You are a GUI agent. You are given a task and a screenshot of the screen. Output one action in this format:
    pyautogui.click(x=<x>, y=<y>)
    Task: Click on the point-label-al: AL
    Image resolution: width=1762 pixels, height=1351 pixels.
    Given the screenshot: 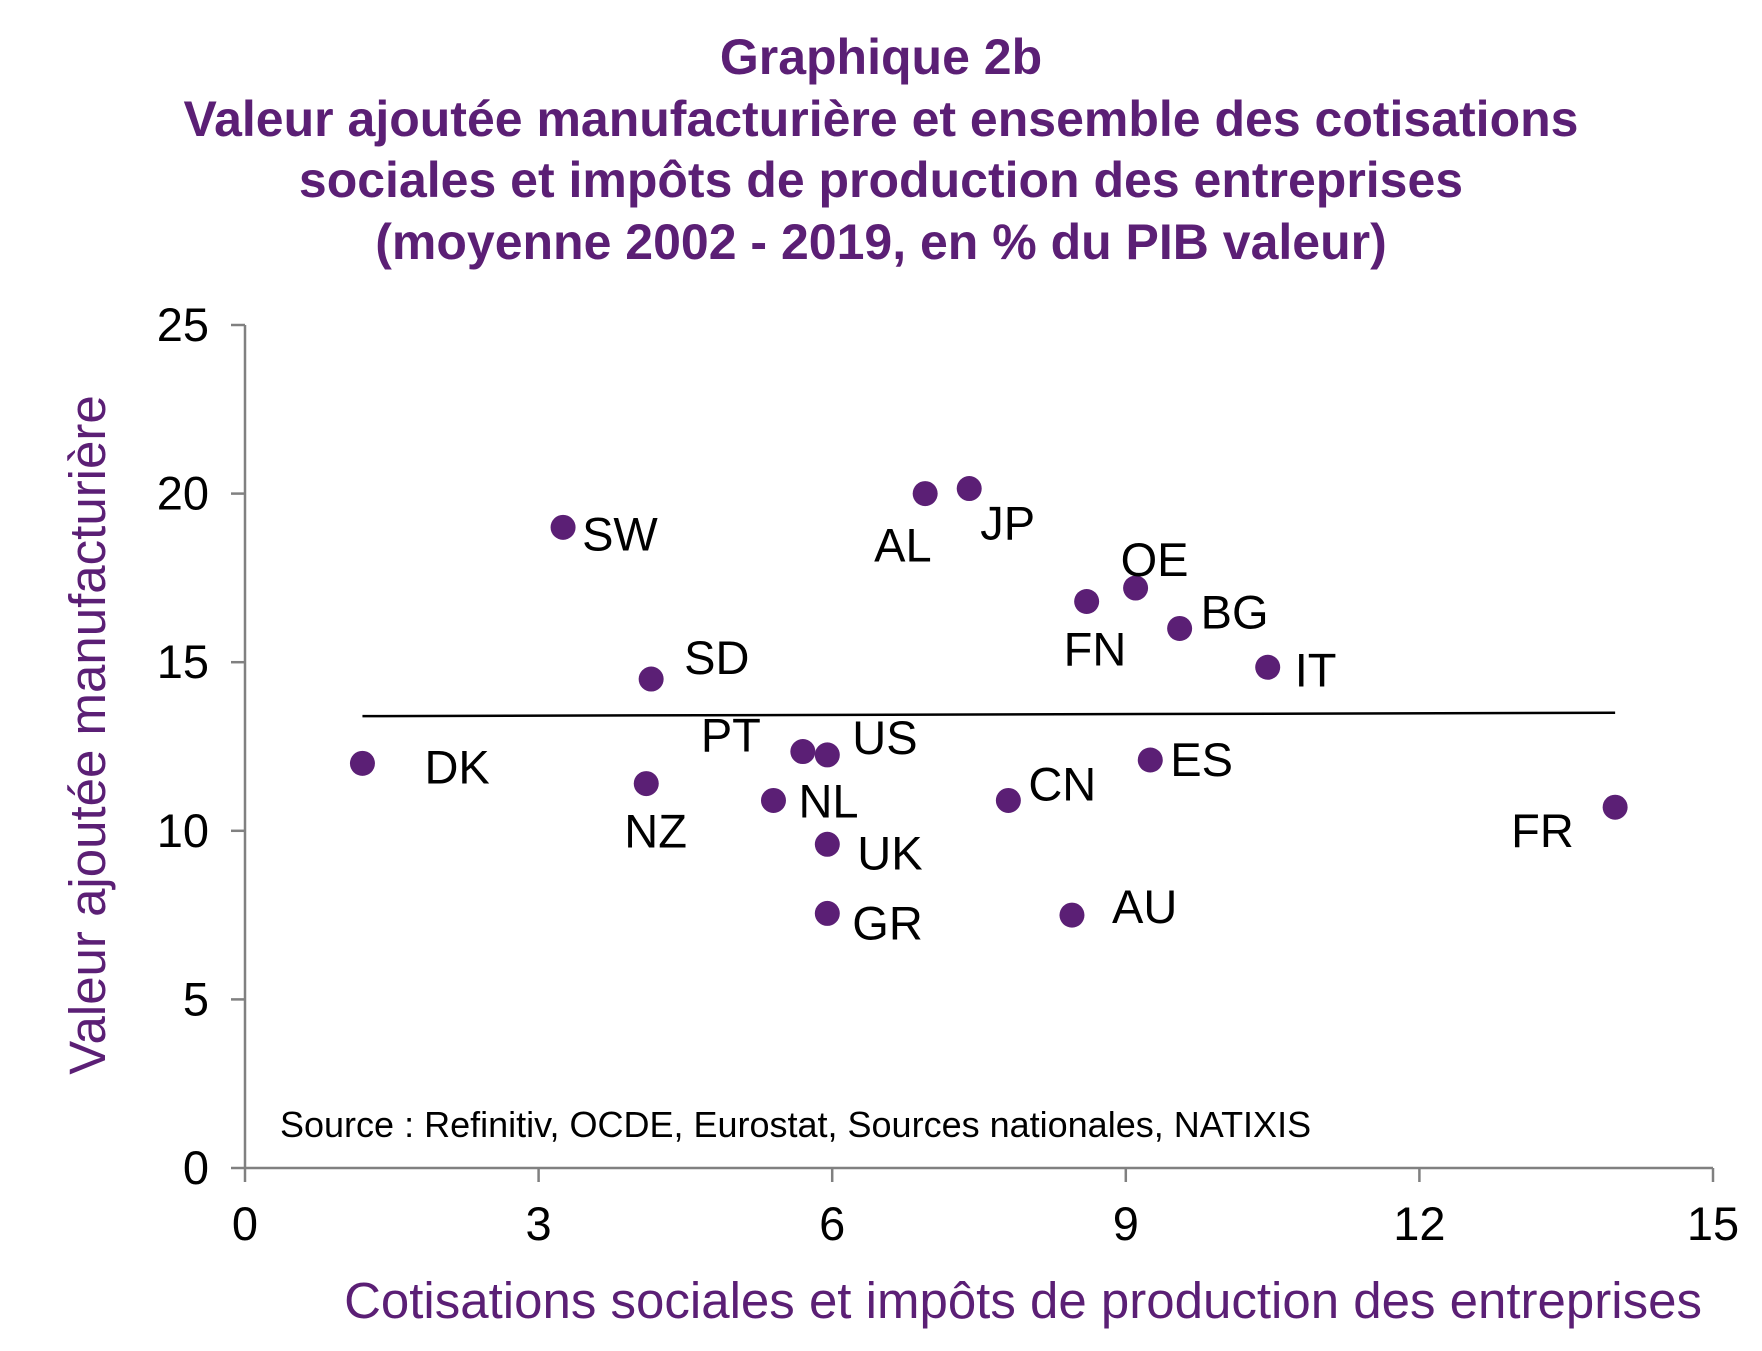 What is the action you would take?
    pyautogui.click(x=903, y=545)
    